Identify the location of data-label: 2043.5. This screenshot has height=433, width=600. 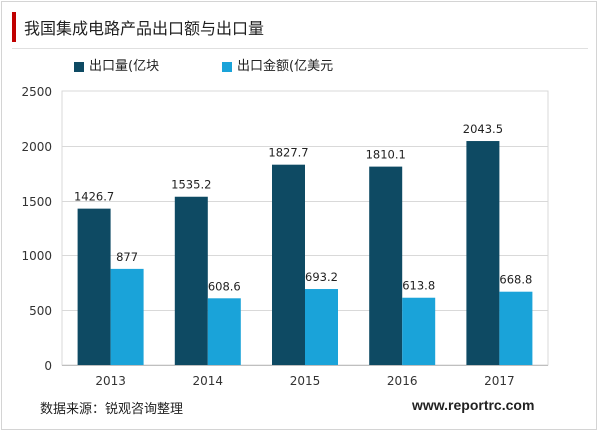
(483, 129).